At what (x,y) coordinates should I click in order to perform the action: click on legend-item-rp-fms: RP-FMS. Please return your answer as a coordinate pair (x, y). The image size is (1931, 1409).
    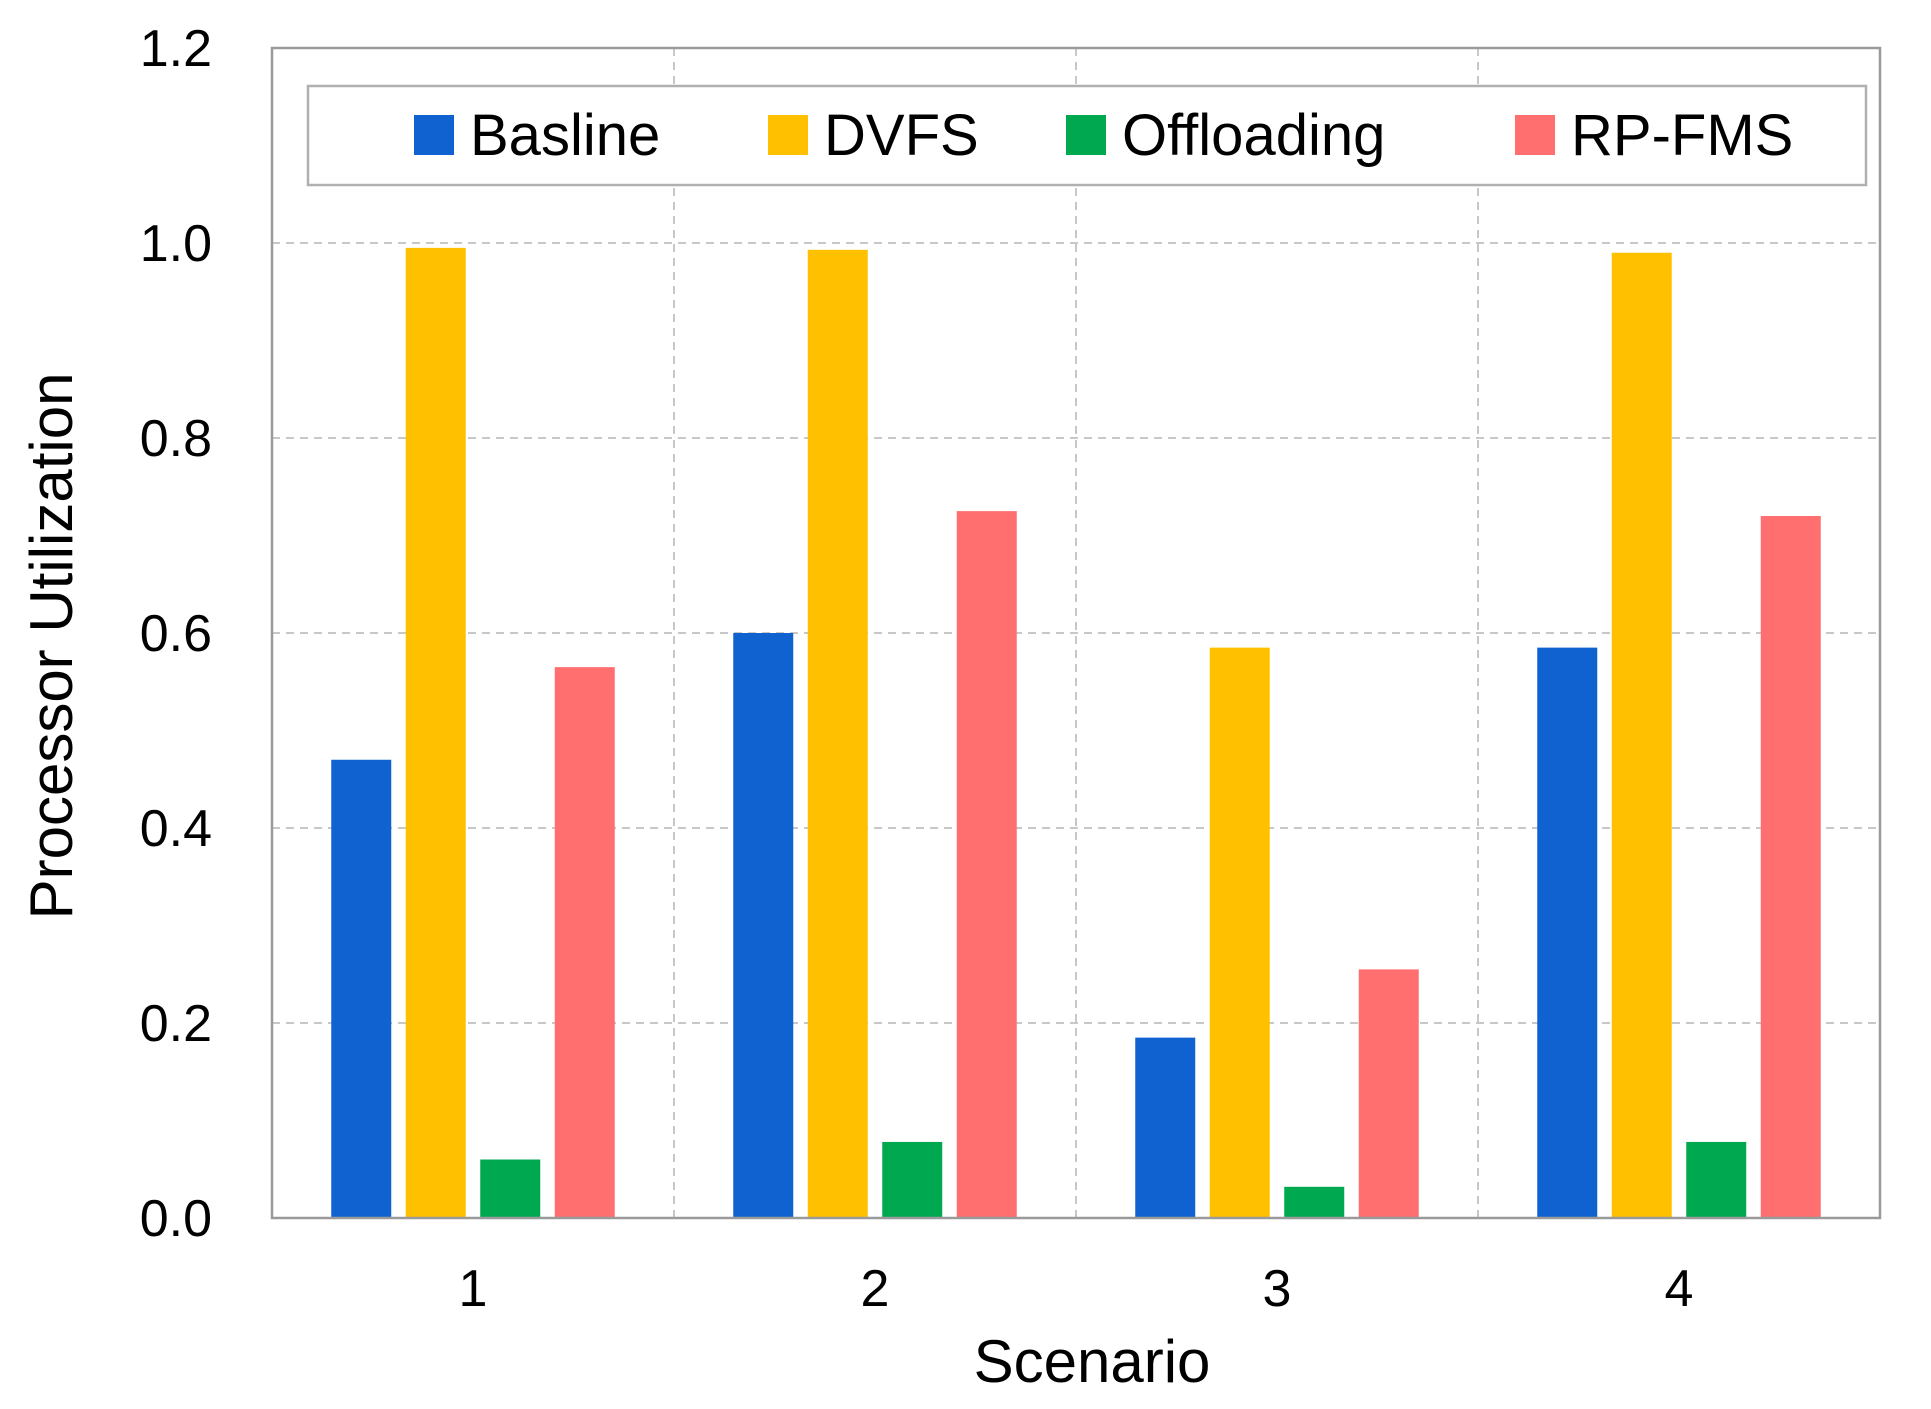
    Looking at the image, I should click on (1654, 135).